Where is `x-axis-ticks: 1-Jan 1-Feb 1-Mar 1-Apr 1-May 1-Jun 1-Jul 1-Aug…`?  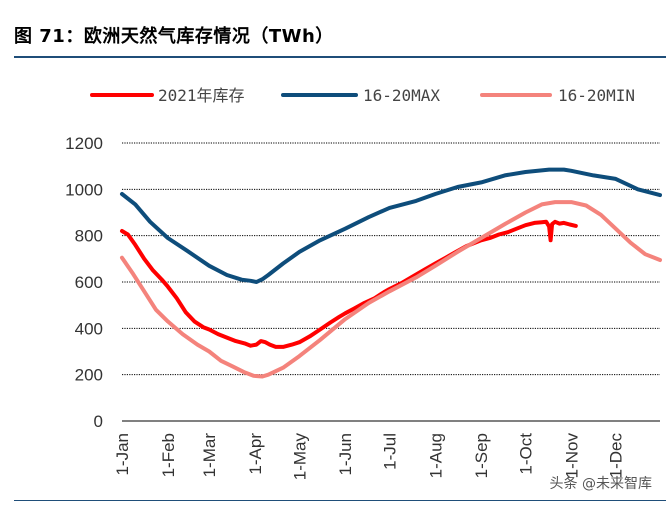 x-axis-ticks: 1-Jan 1-Feb 1-Mar 1-Apr 1-May 1-Jun 1-Jul 1-Aug… is located at coordinates (369, 457).